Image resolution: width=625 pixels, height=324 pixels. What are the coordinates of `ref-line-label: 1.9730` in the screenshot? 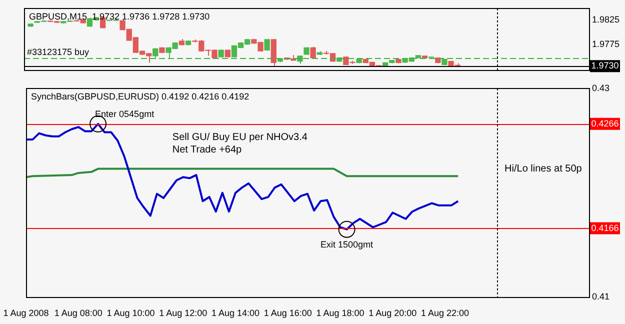 It's located at (605, 65).